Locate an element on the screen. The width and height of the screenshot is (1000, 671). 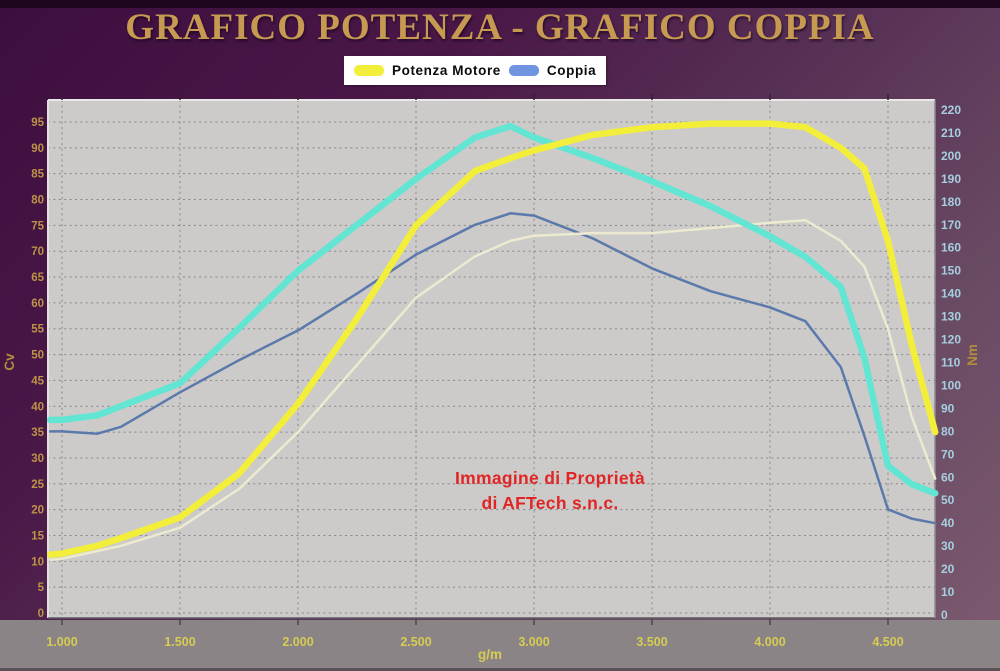
svg-text: 85 is located at coordinates (37, 175).